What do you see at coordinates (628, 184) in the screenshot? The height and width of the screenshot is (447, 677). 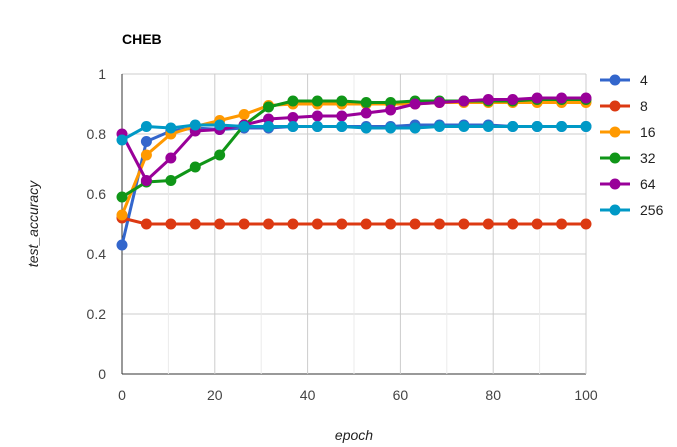 I see `legend-item-64: 64` at bounding box center [628, 184].